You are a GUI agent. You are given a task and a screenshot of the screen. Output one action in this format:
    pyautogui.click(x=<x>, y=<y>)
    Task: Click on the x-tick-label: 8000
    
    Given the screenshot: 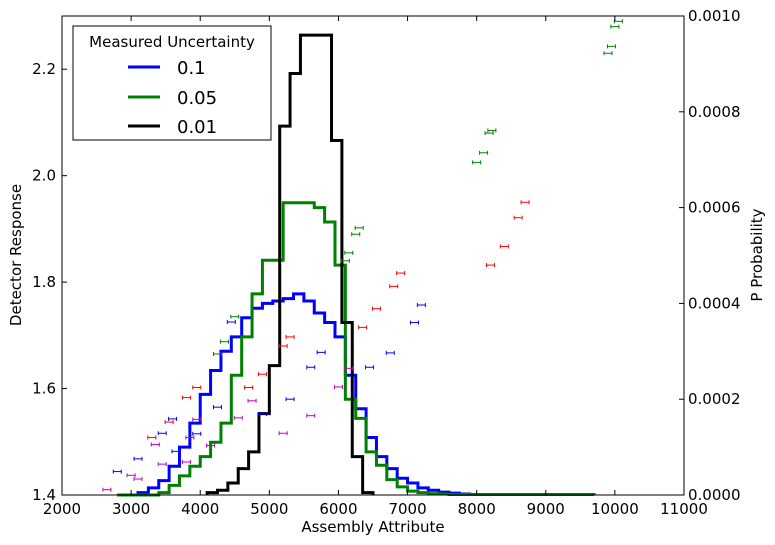 What is the action you would take?
    pyautogui.click(x=477, y=509)
    